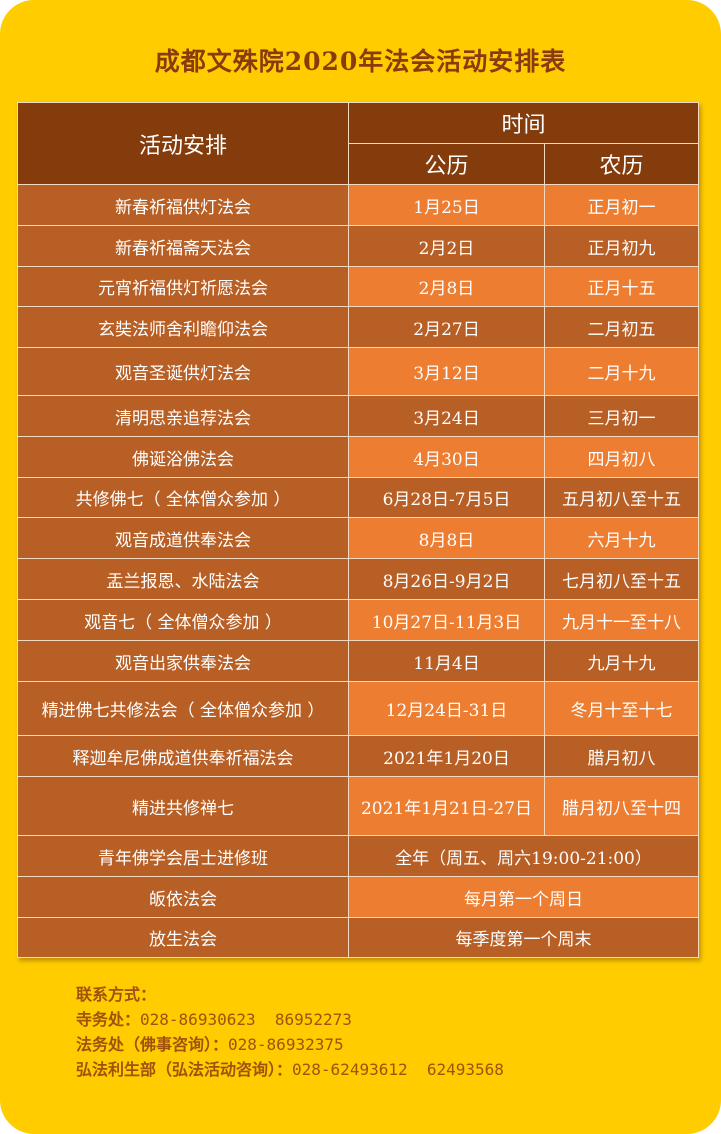 This screenshot has height=1134, width=721. I want to click on table-row: 观音出家供奉法会 11月4日 九月十九, so click(358, 661).